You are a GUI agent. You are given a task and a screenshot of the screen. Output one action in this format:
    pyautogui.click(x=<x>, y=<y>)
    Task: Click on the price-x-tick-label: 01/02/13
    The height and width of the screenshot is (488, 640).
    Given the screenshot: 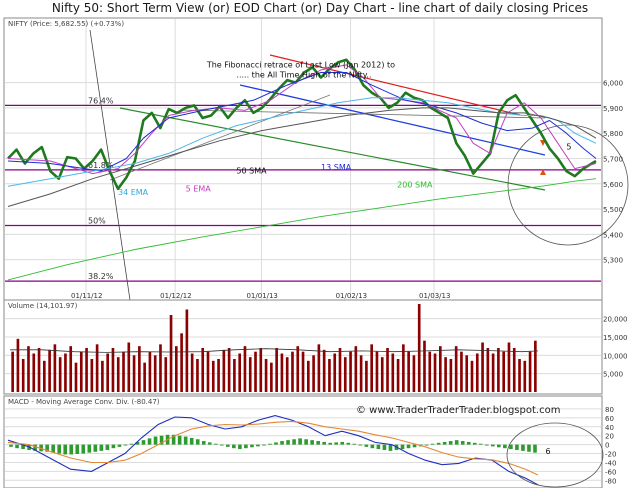 What is the action you would take?
    pyautogui.click(x=351, y=296)
    